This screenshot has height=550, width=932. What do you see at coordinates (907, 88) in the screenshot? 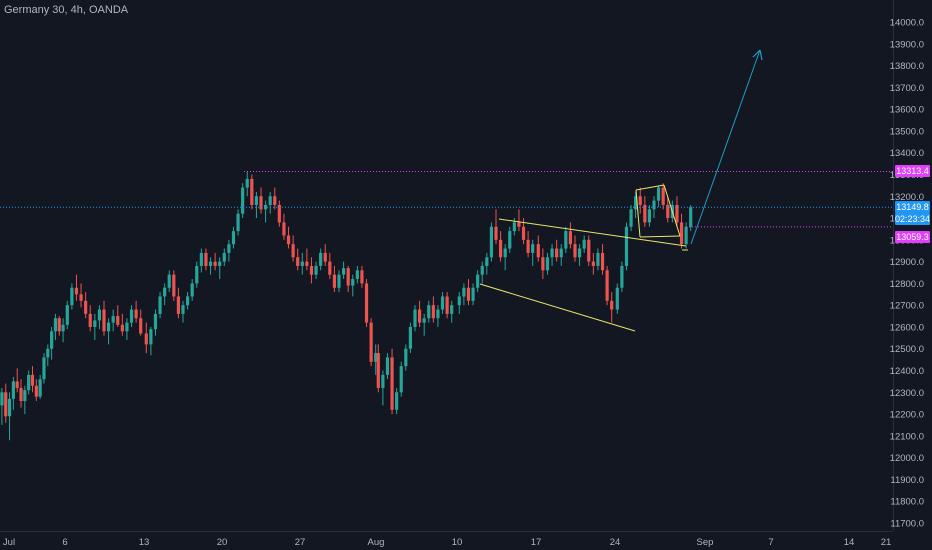
I see `price-tick-label: 13700.0` at bounding box center [907, 88].